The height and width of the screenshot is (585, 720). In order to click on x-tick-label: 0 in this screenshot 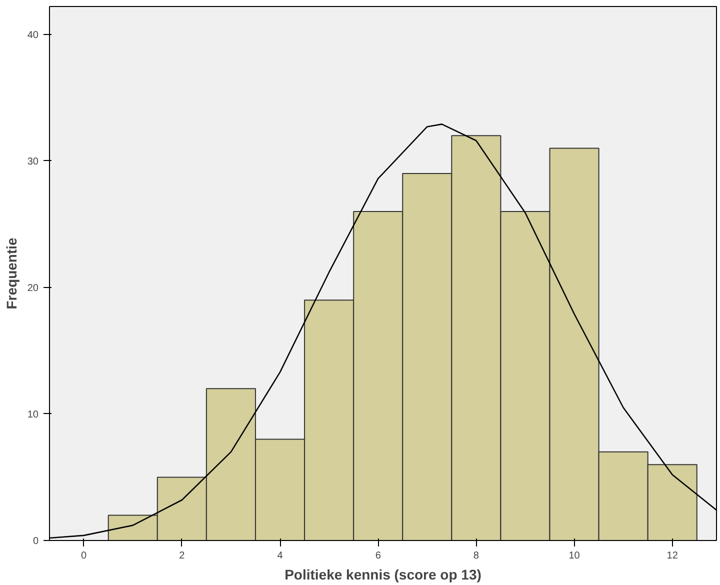, I will do `click(84, 556)`.